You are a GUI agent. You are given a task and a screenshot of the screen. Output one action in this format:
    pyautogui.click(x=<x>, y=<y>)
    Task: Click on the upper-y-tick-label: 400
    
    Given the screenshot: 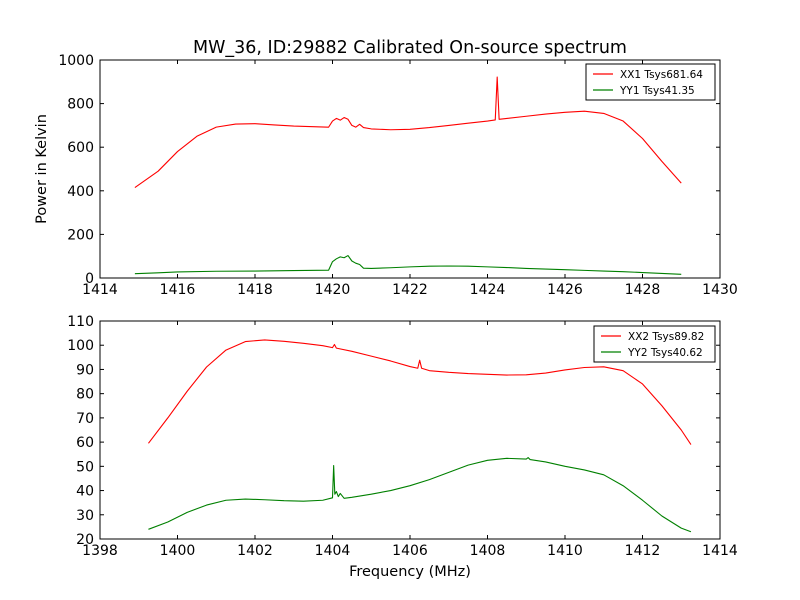 What is the action you would take?
    pyautogui.click(x=80, y=192)
    